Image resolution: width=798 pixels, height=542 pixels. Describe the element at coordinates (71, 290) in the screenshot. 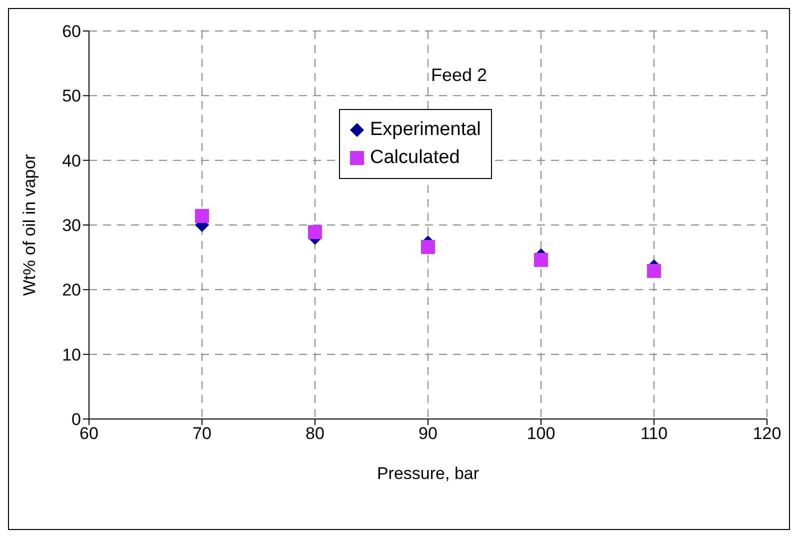

I see `y-tick-label: 20` at that location.